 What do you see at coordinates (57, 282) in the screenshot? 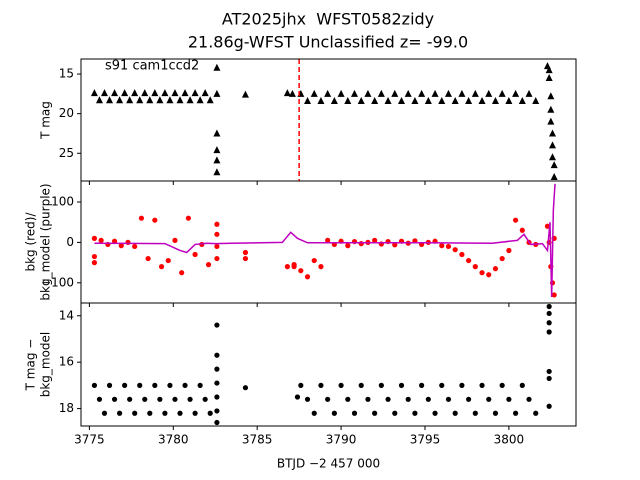
I see `y-tick-label: −100` at bounding box center [57, 282].